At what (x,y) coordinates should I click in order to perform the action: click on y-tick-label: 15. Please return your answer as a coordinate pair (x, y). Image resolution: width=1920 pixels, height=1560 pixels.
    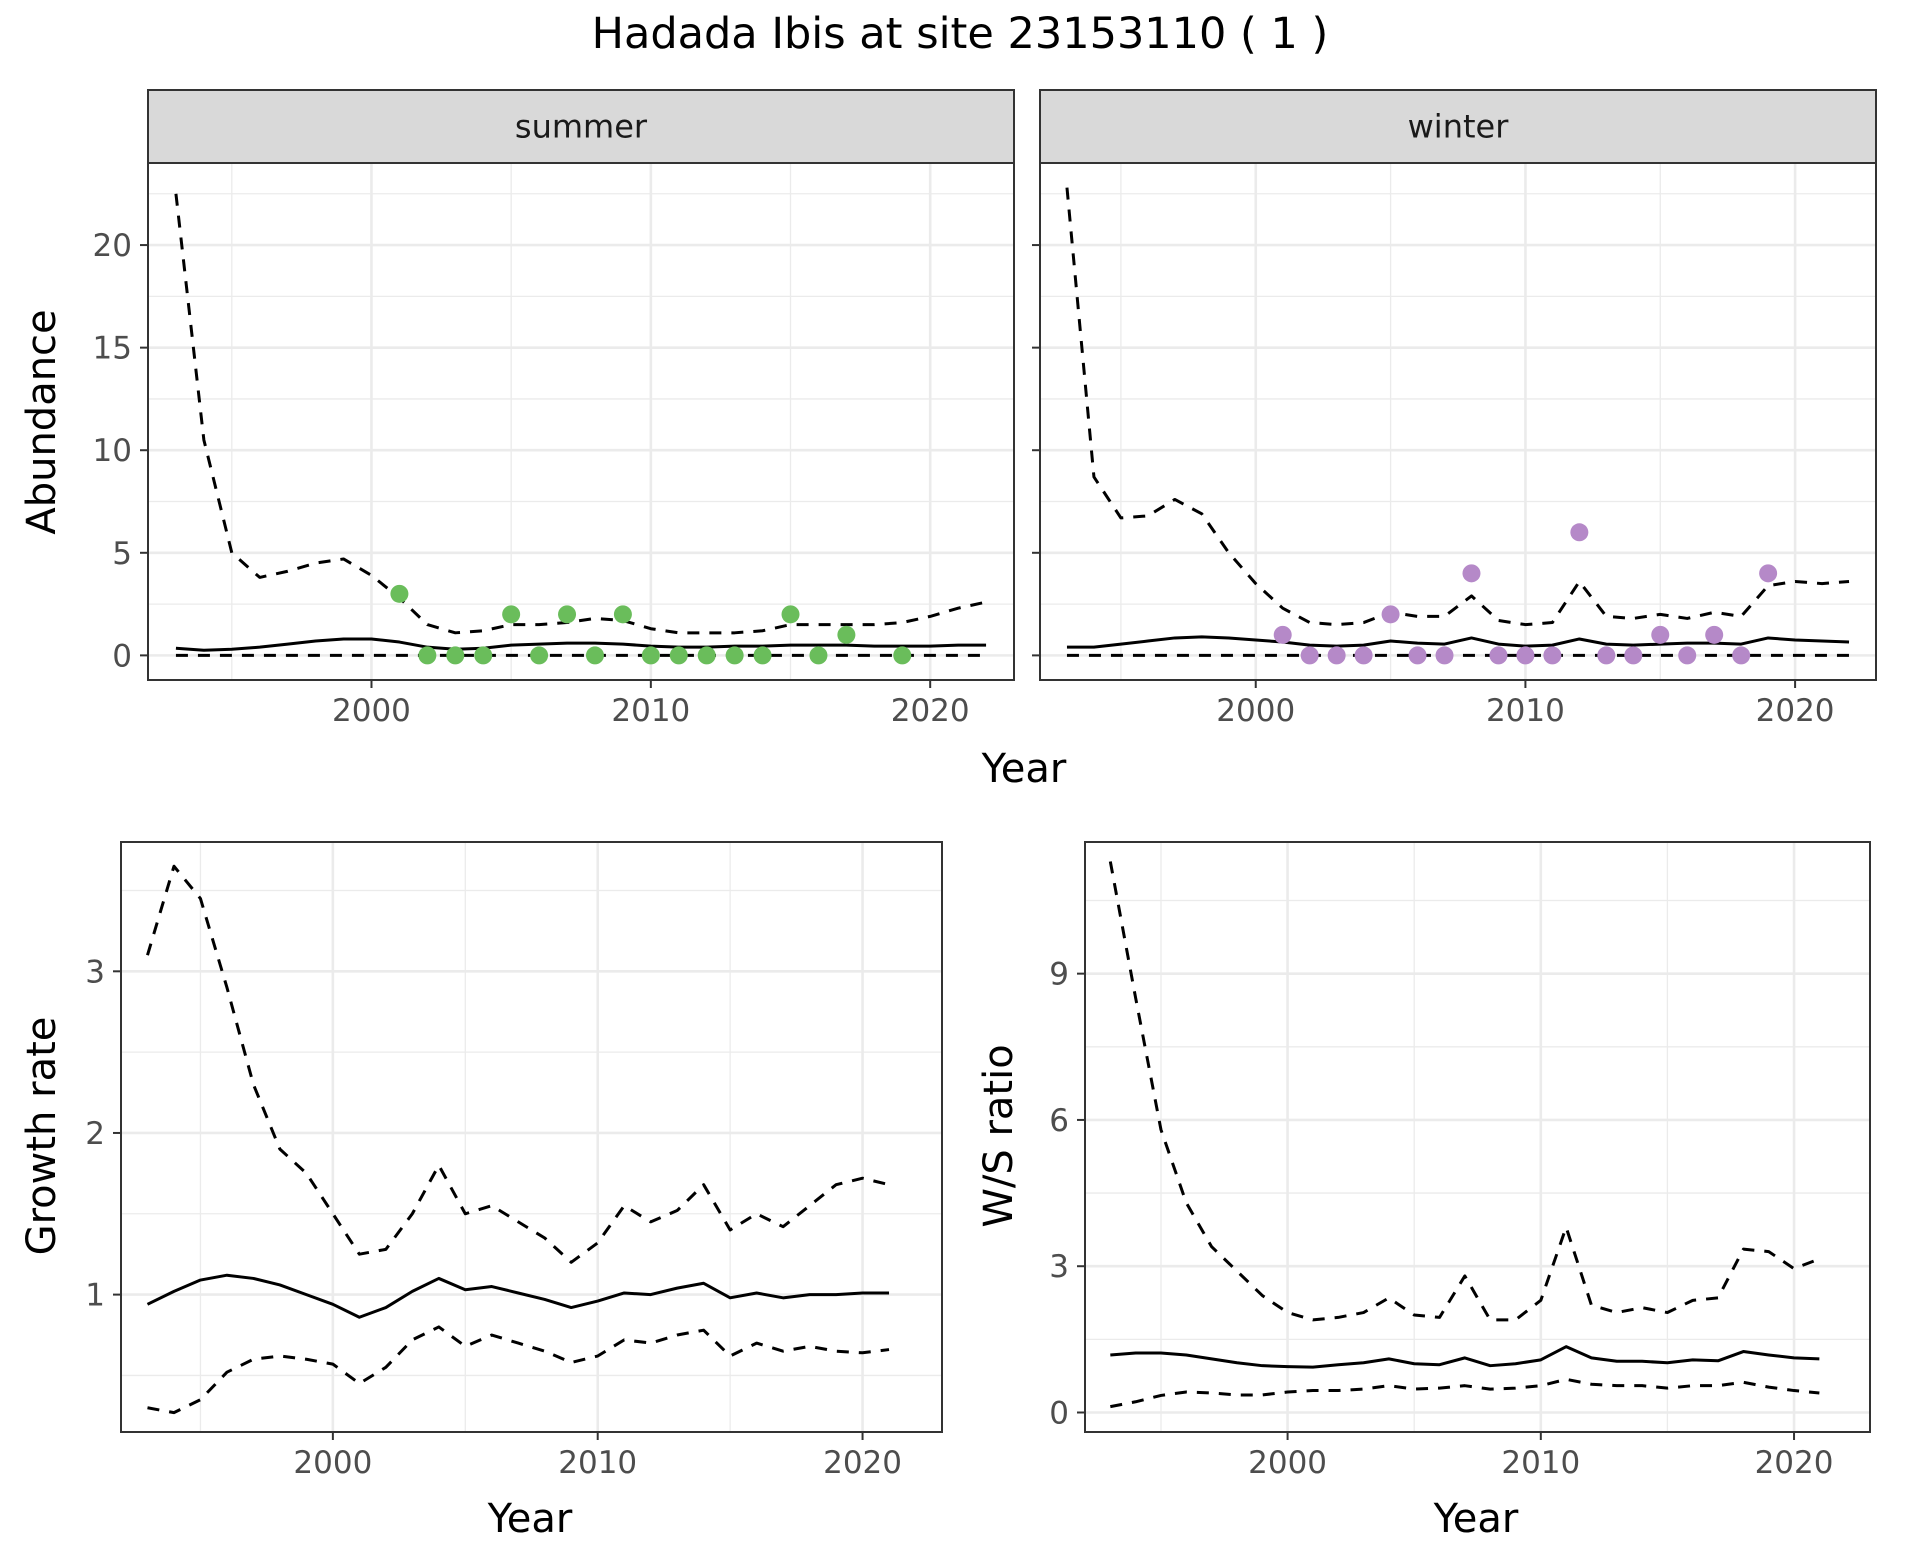
    Looking at the image, I should click on (112, 349).